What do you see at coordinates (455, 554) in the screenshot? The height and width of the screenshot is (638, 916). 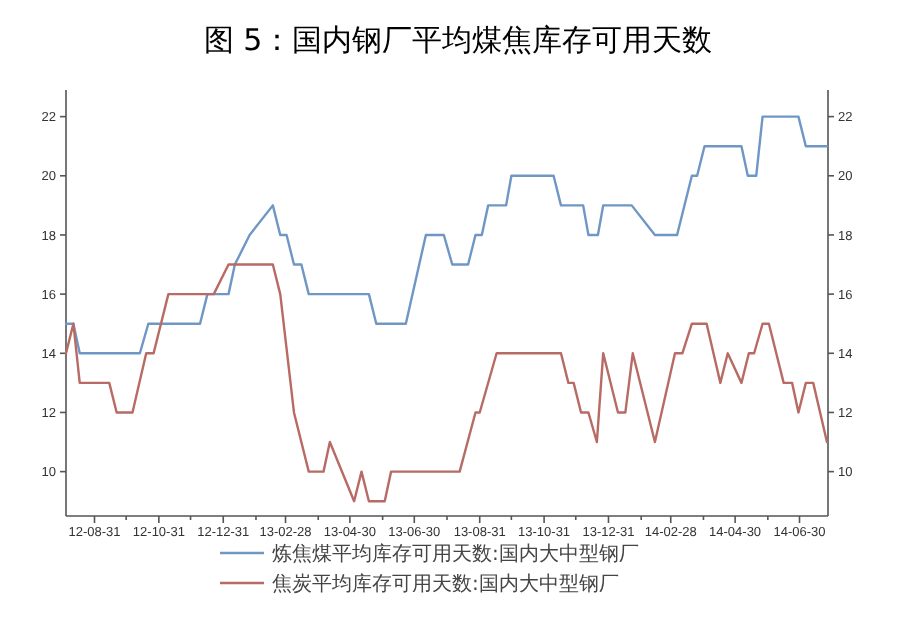 I see `legend-label: 炼焦煤平均库存可用天数:国内大中型钢厂` at bounding box center [455, 554].